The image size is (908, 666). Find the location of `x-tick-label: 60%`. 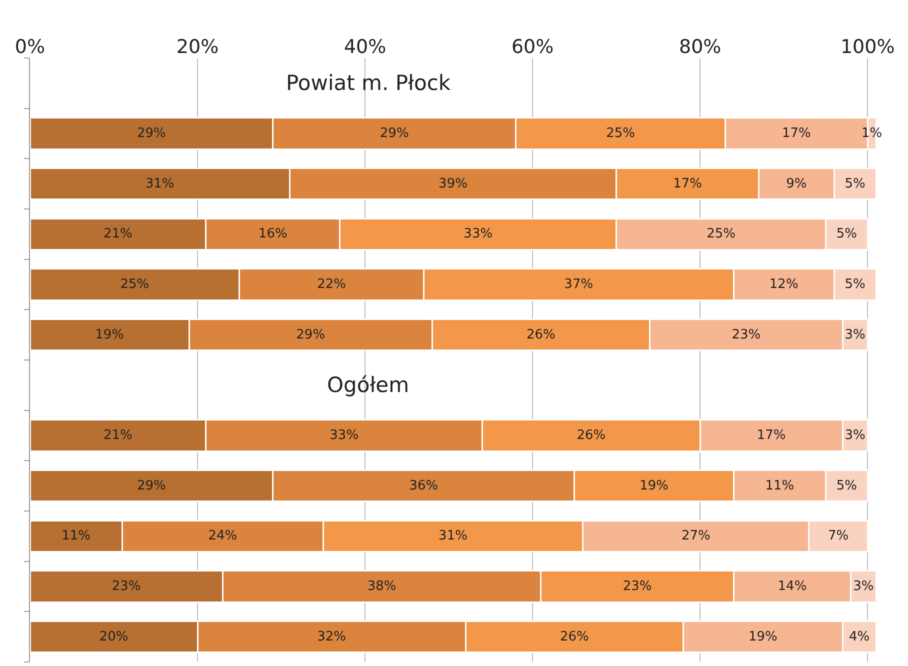

x-tick-label: 60% is located at coordinates (532, 47).